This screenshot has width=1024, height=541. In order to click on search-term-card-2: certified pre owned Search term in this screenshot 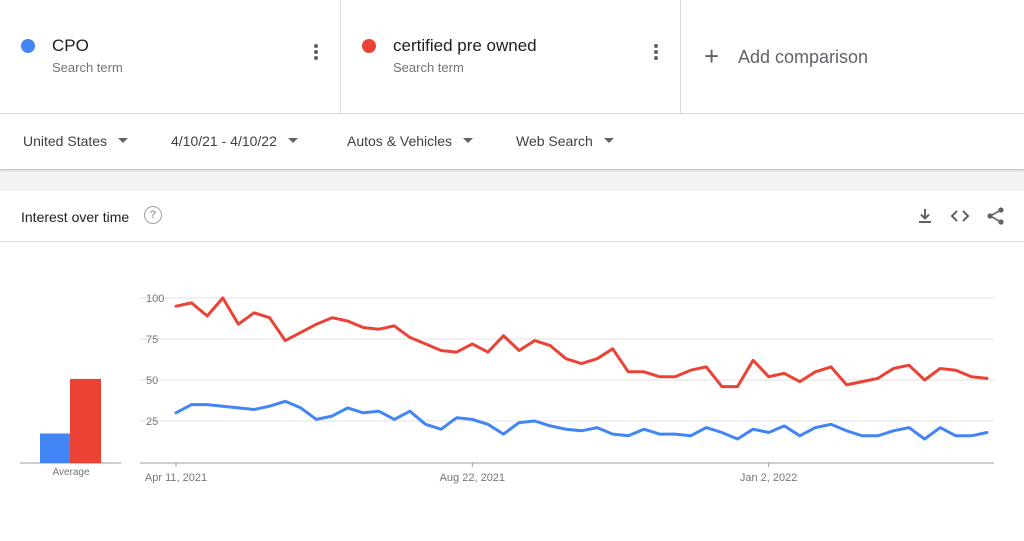, I will do `click(511, 56)`.